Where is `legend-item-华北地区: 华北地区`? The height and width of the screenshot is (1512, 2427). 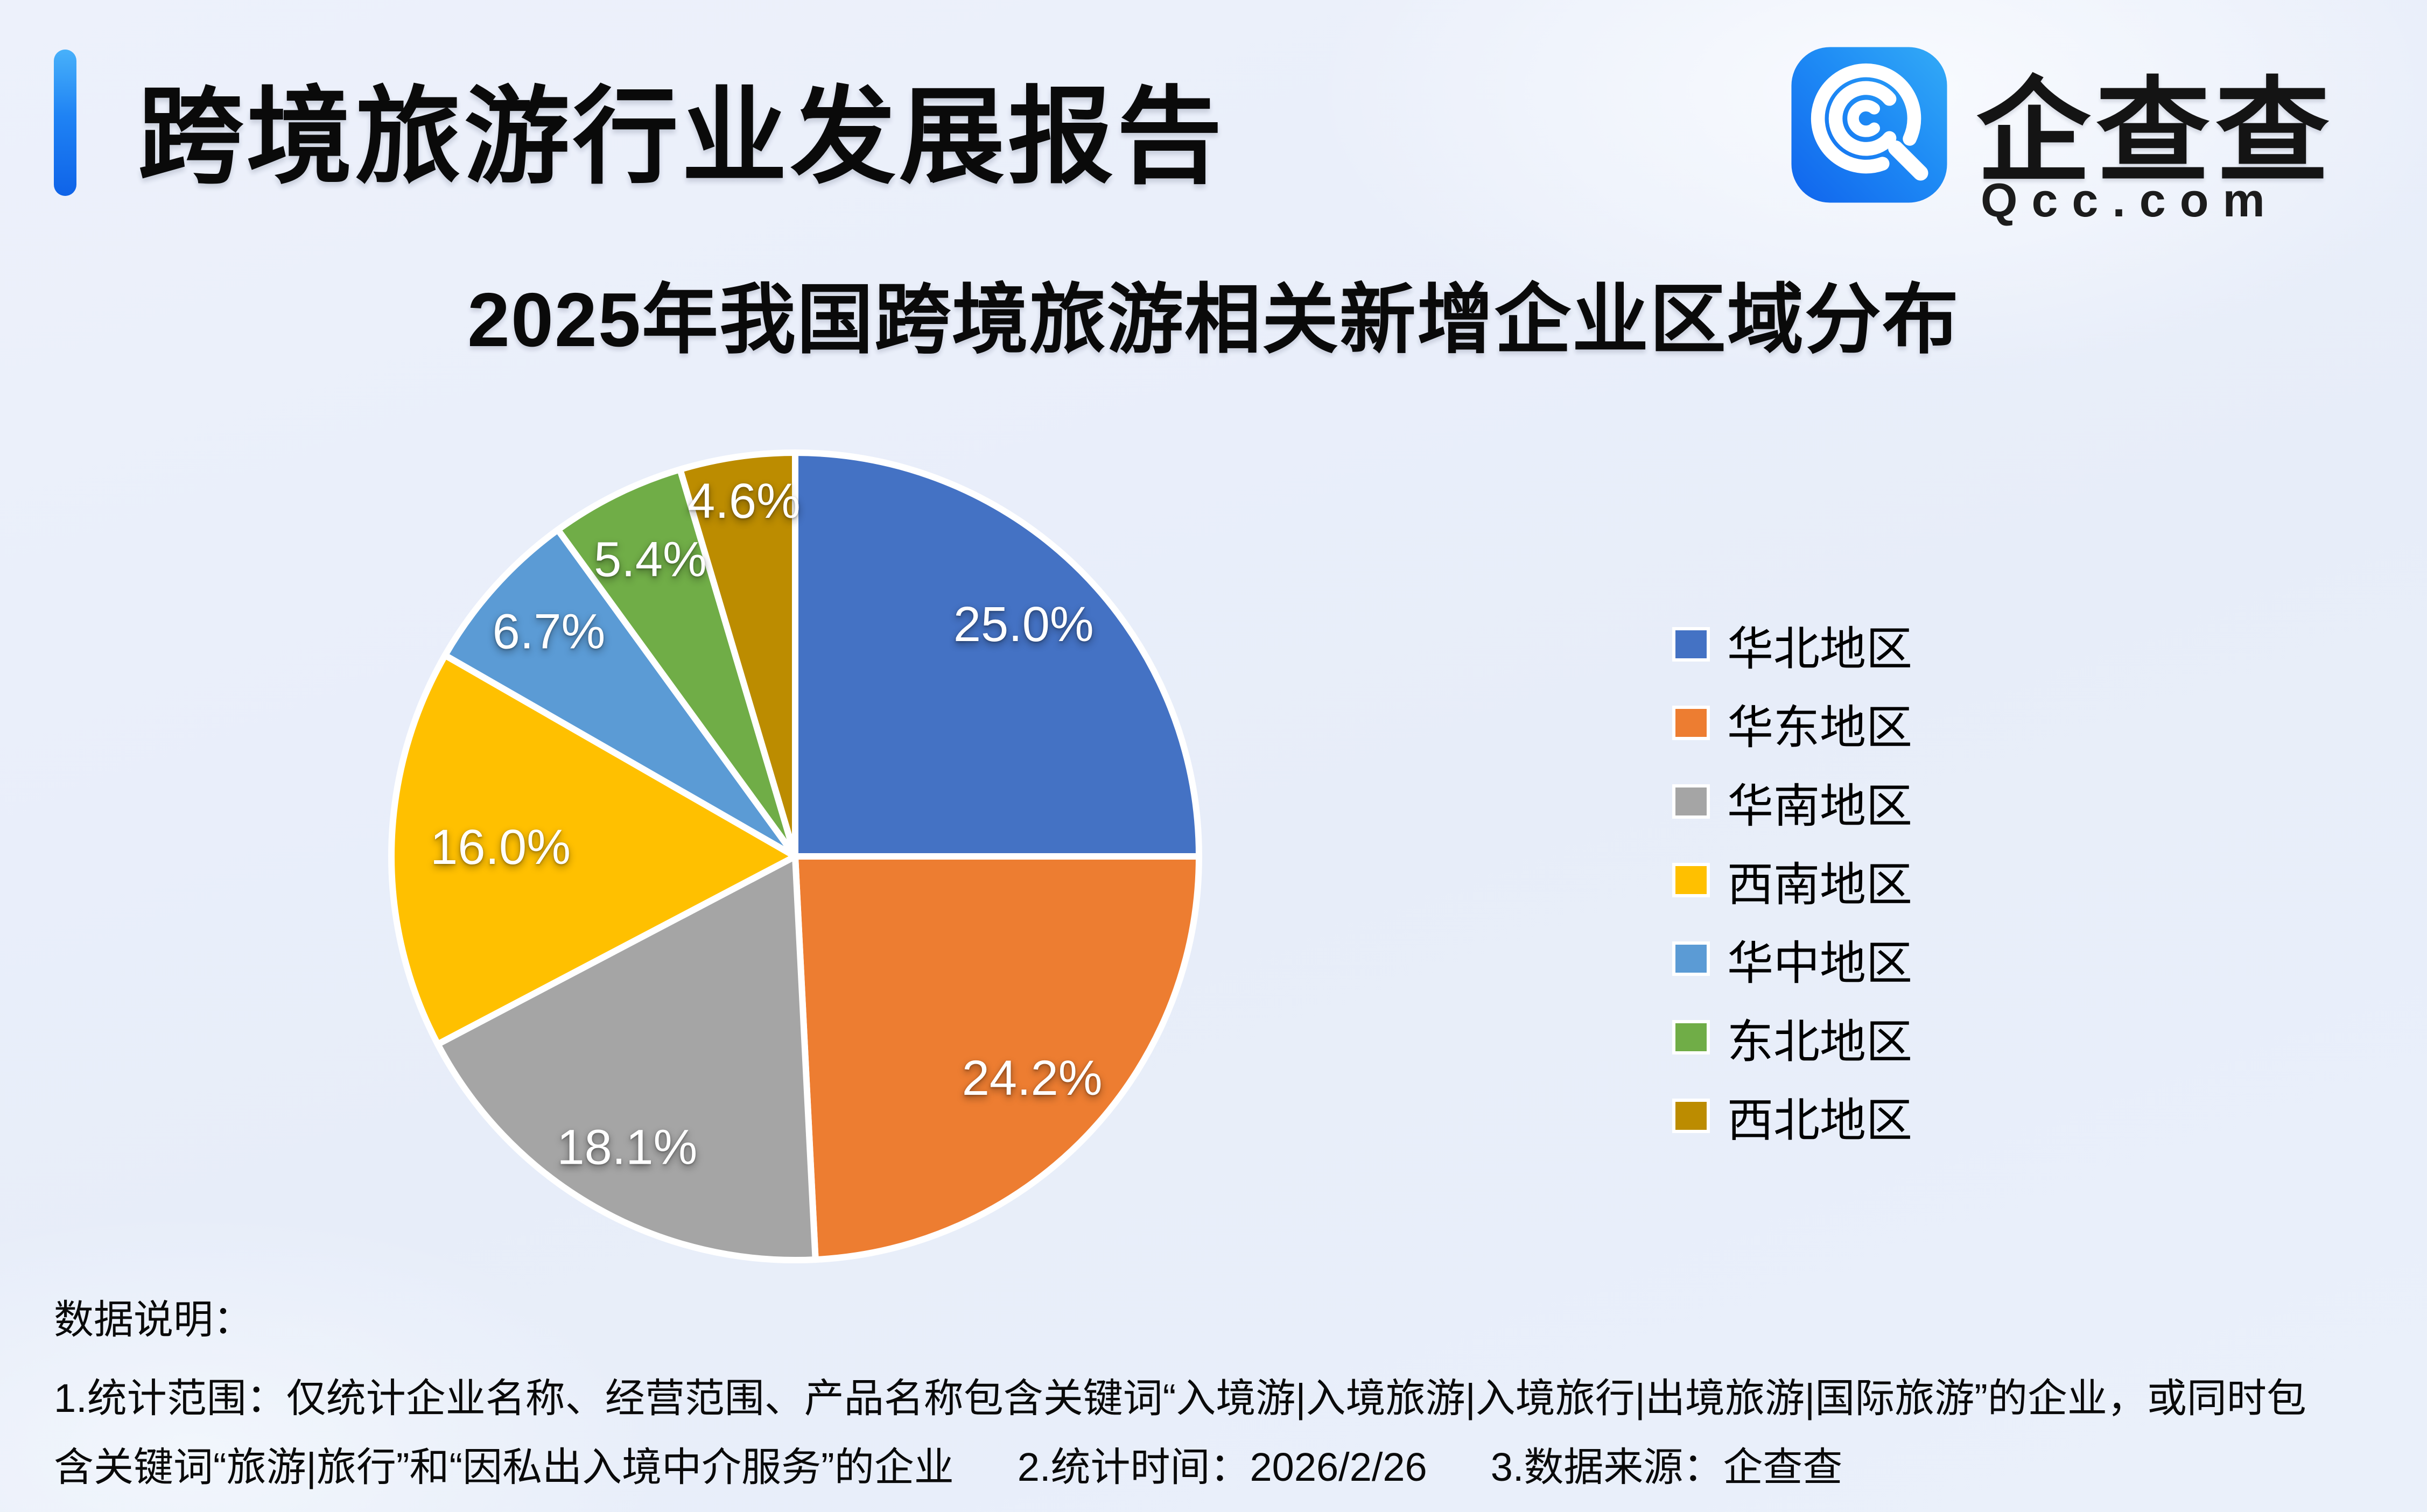 legend-item-华北地区: 华北地区 is located at coordinates (1794, 644).